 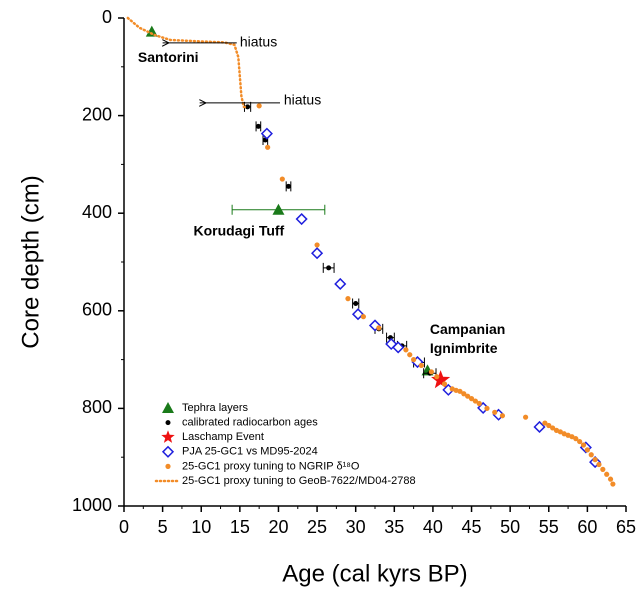 I want to click on x-tick-label: 15, so click(x=240, y=527).